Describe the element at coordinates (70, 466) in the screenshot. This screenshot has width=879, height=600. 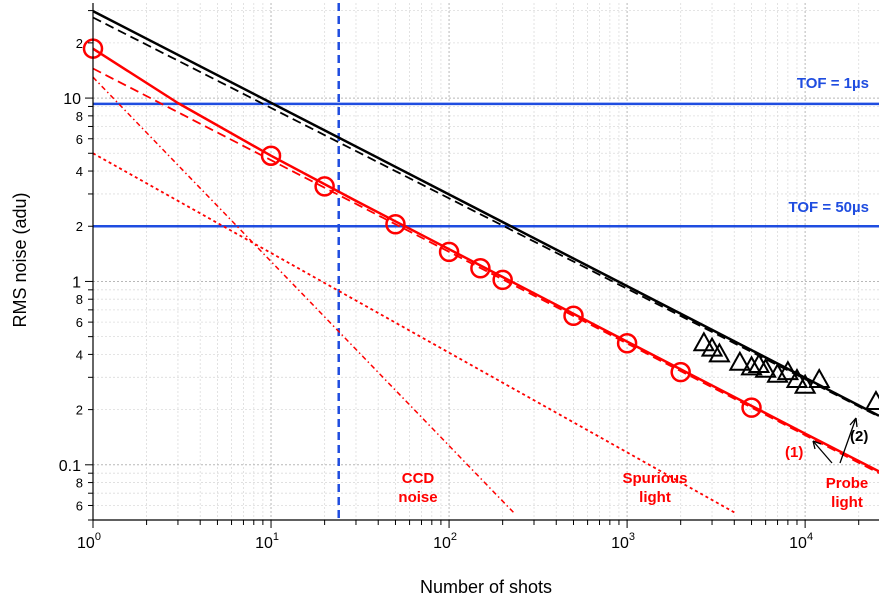
I see `y-tick-label: 0.1` at that location.